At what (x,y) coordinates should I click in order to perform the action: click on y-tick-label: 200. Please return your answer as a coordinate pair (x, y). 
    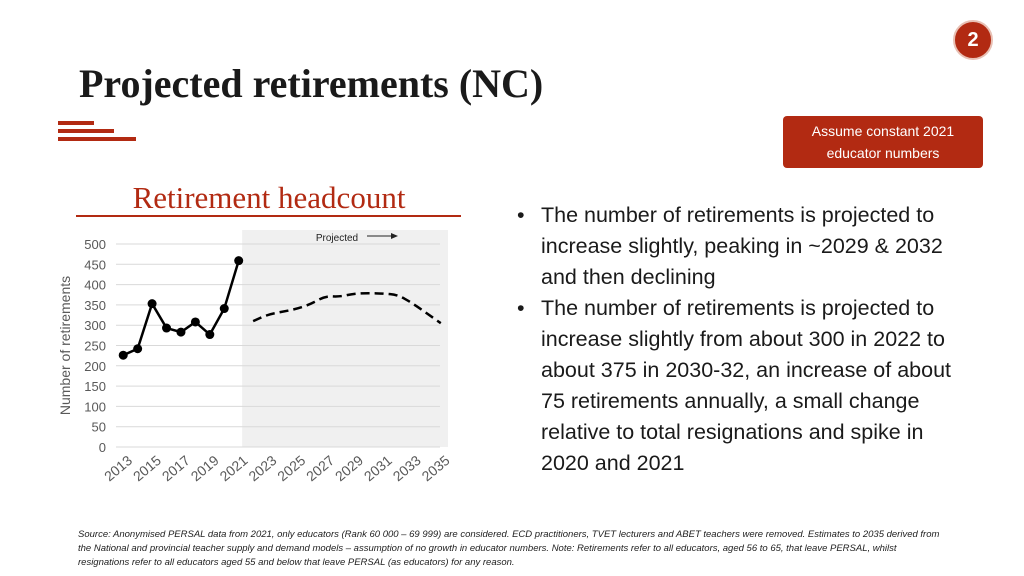
    Looking at the image, I should click on (95, 366).